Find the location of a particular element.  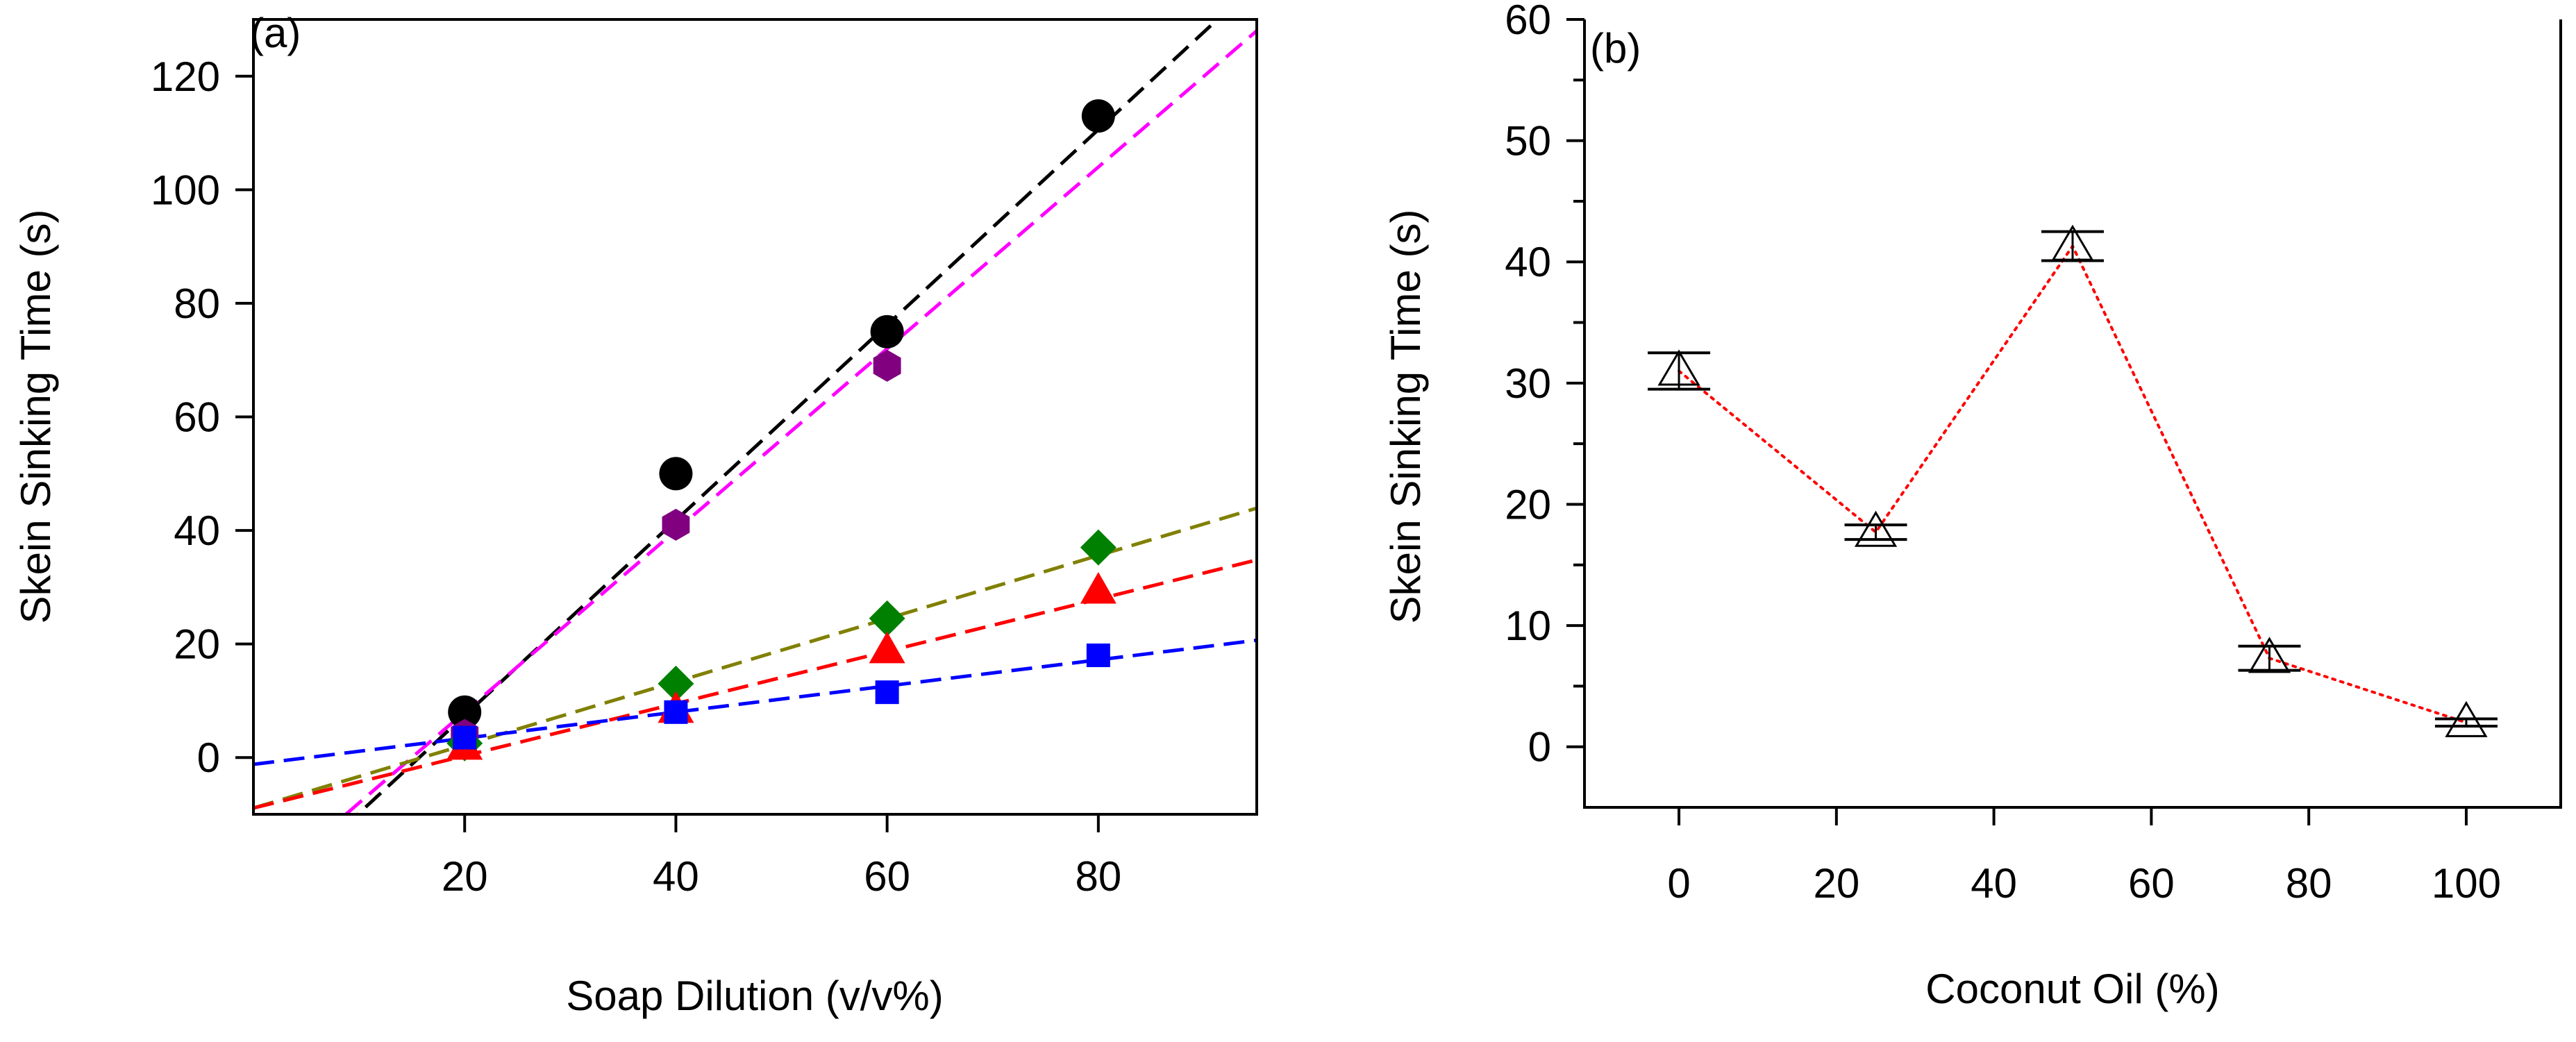

y-tick-label: 50 is located at coordinates (1528, 141).